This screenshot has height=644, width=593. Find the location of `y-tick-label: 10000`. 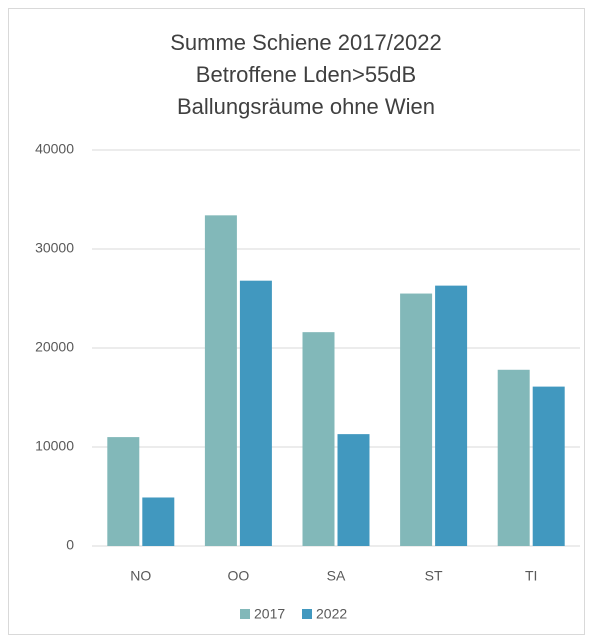

y-tick-label: 10000 is located at coordinates (54, 446).